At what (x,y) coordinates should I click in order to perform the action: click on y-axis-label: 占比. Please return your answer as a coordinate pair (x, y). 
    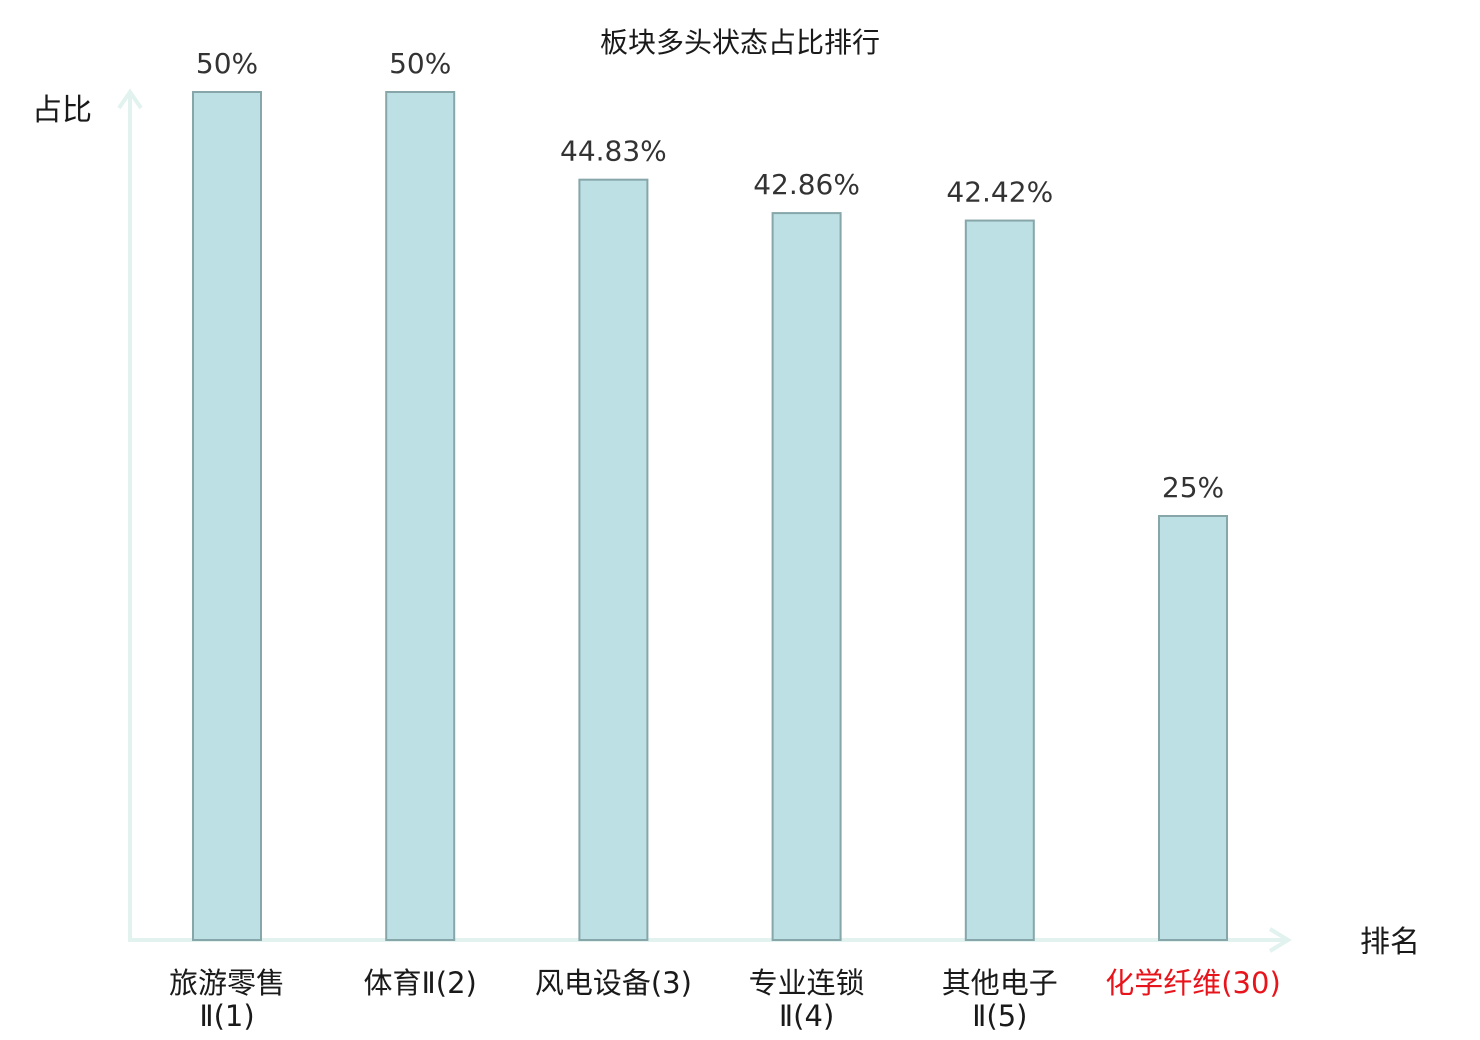
    Looking at the image, I should click on (62, 110).